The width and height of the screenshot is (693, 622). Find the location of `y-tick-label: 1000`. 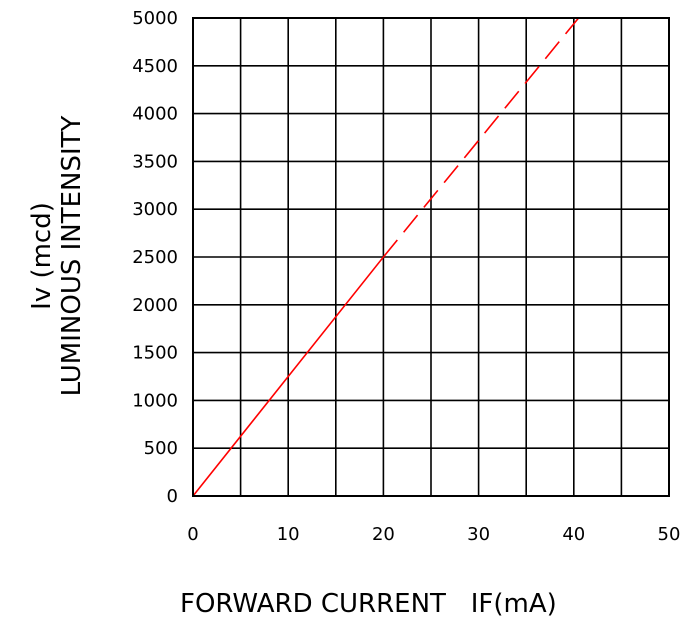

y-tick-label: 1000 is located at coordinates (155, 400).